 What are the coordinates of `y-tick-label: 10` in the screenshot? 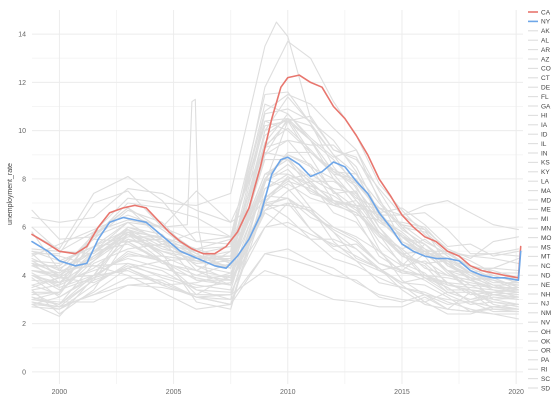 It's located at (22, 131).